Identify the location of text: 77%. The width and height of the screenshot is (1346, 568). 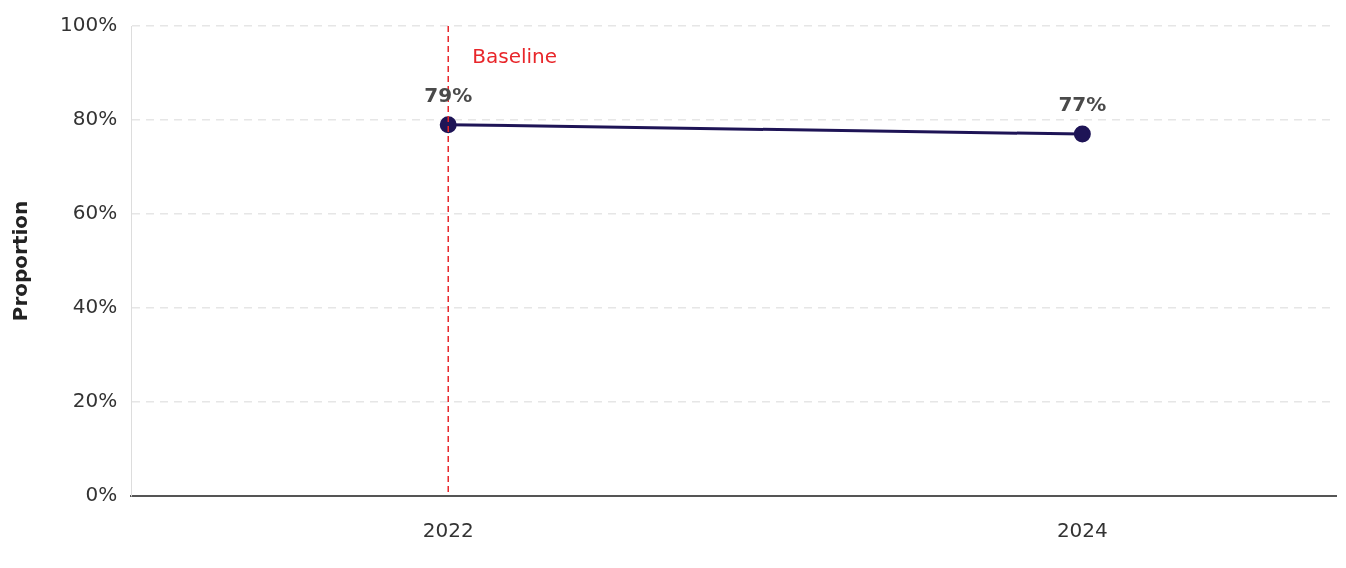
(1082, 104).